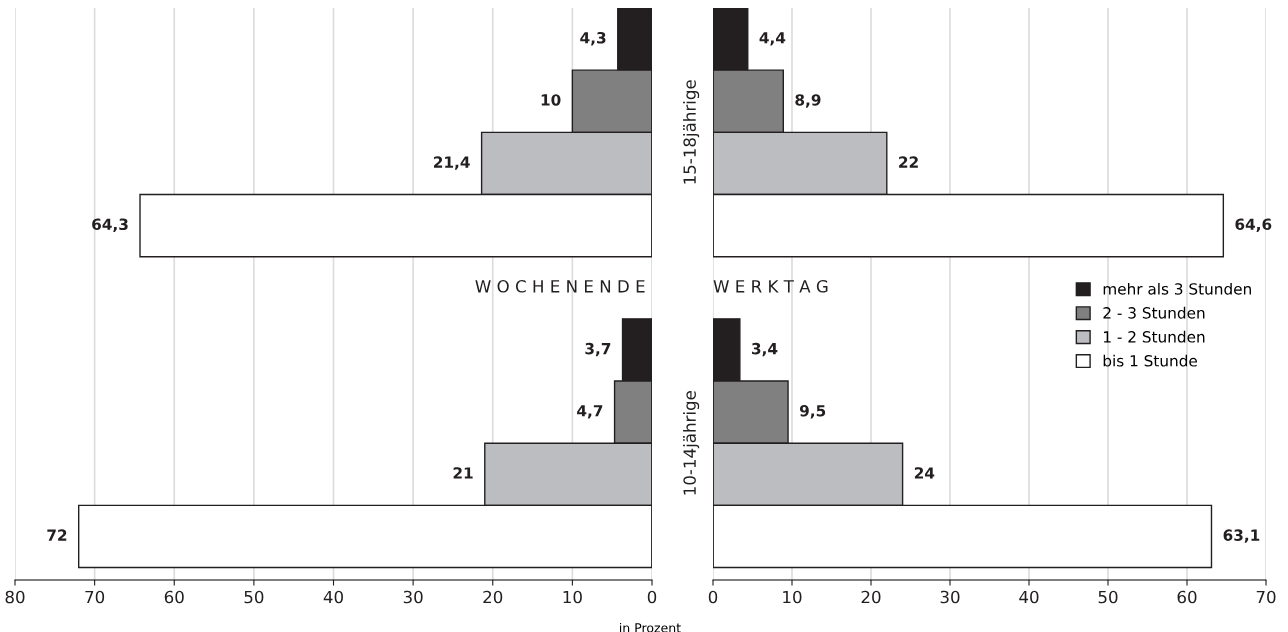 The width and height of the screenshot is (1288, 632). I want to click on legend-label: 1 - 2 Stunden, so click(1154, 336).